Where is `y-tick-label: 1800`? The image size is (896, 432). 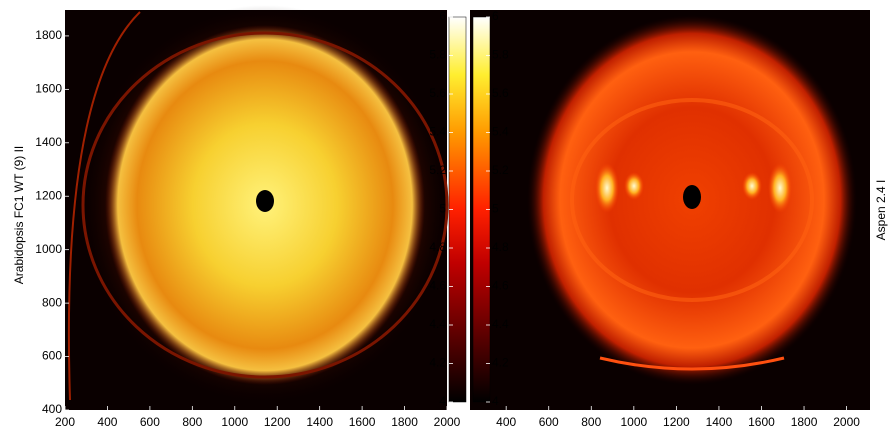
y-tick-label: 1800 is located at coordinates (48, 35).